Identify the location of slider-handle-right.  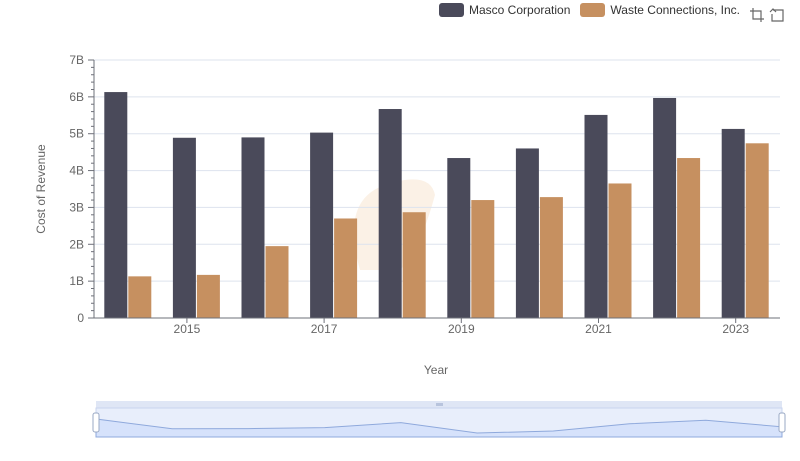
(782, 422).